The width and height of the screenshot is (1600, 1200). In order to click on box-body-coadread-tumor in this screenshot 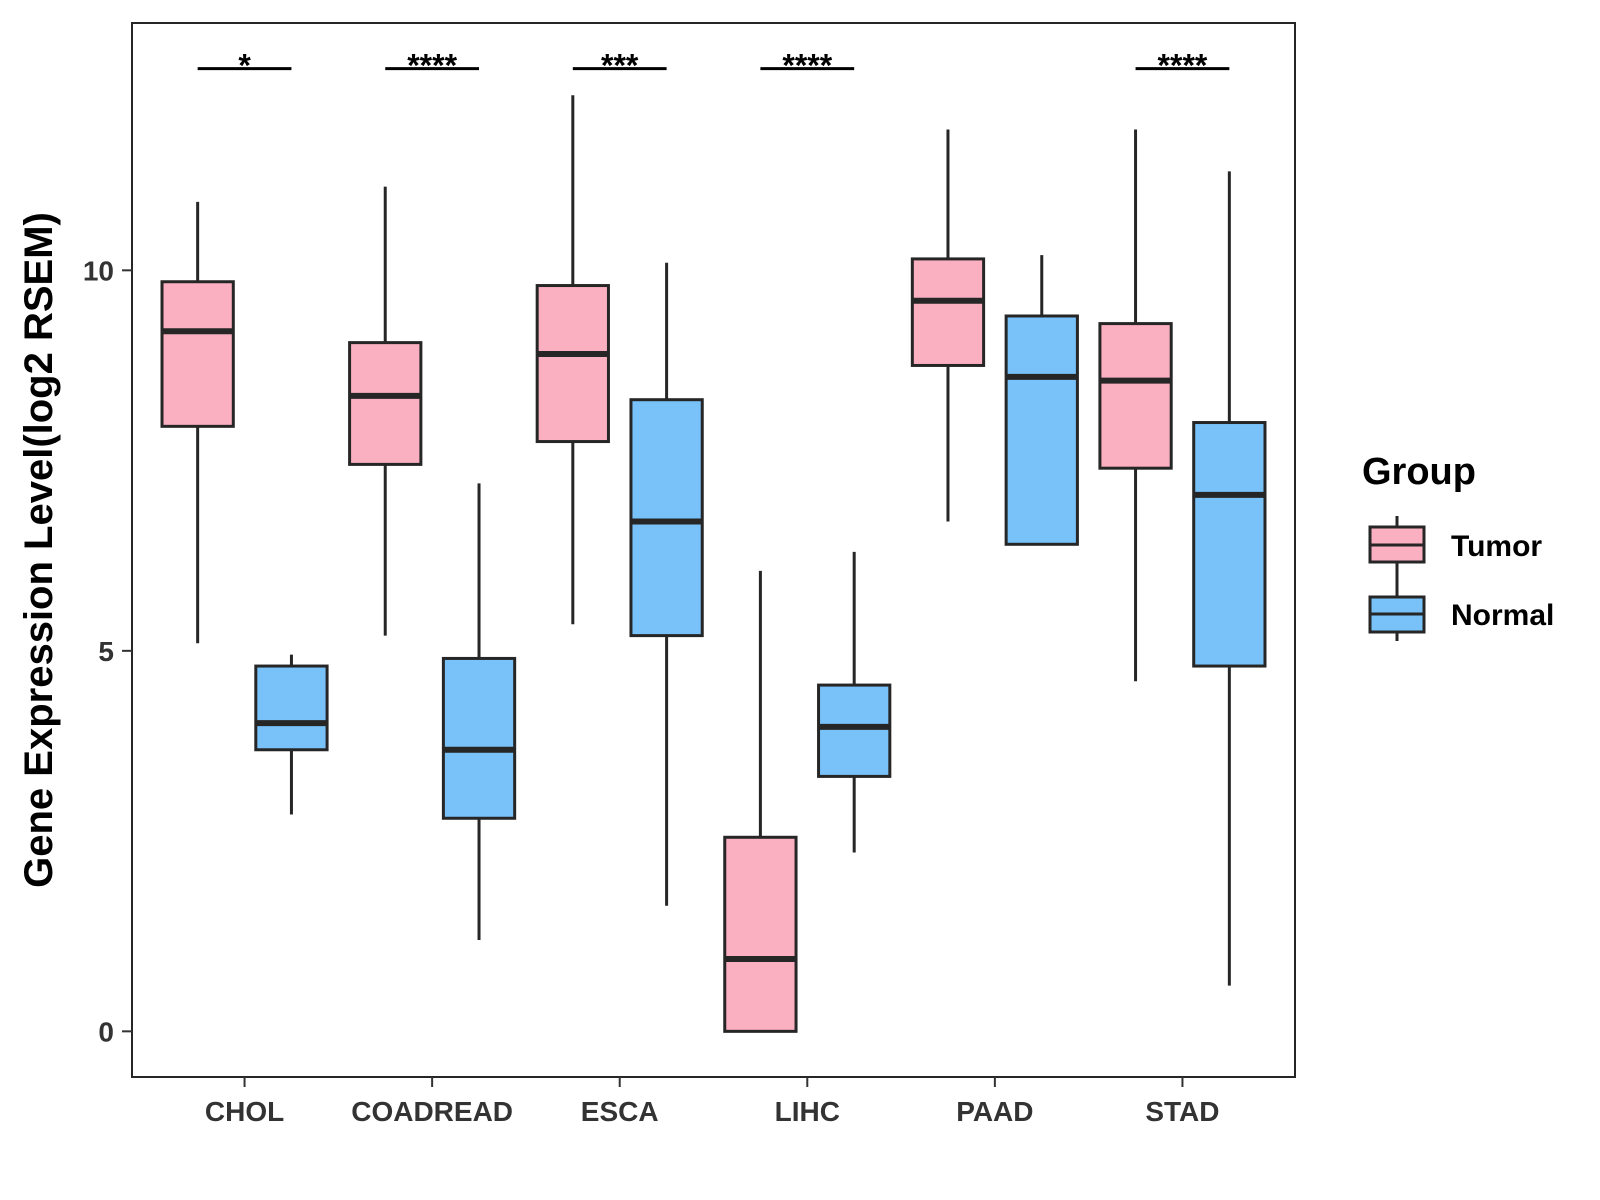, I will do `click(385, 403)`.